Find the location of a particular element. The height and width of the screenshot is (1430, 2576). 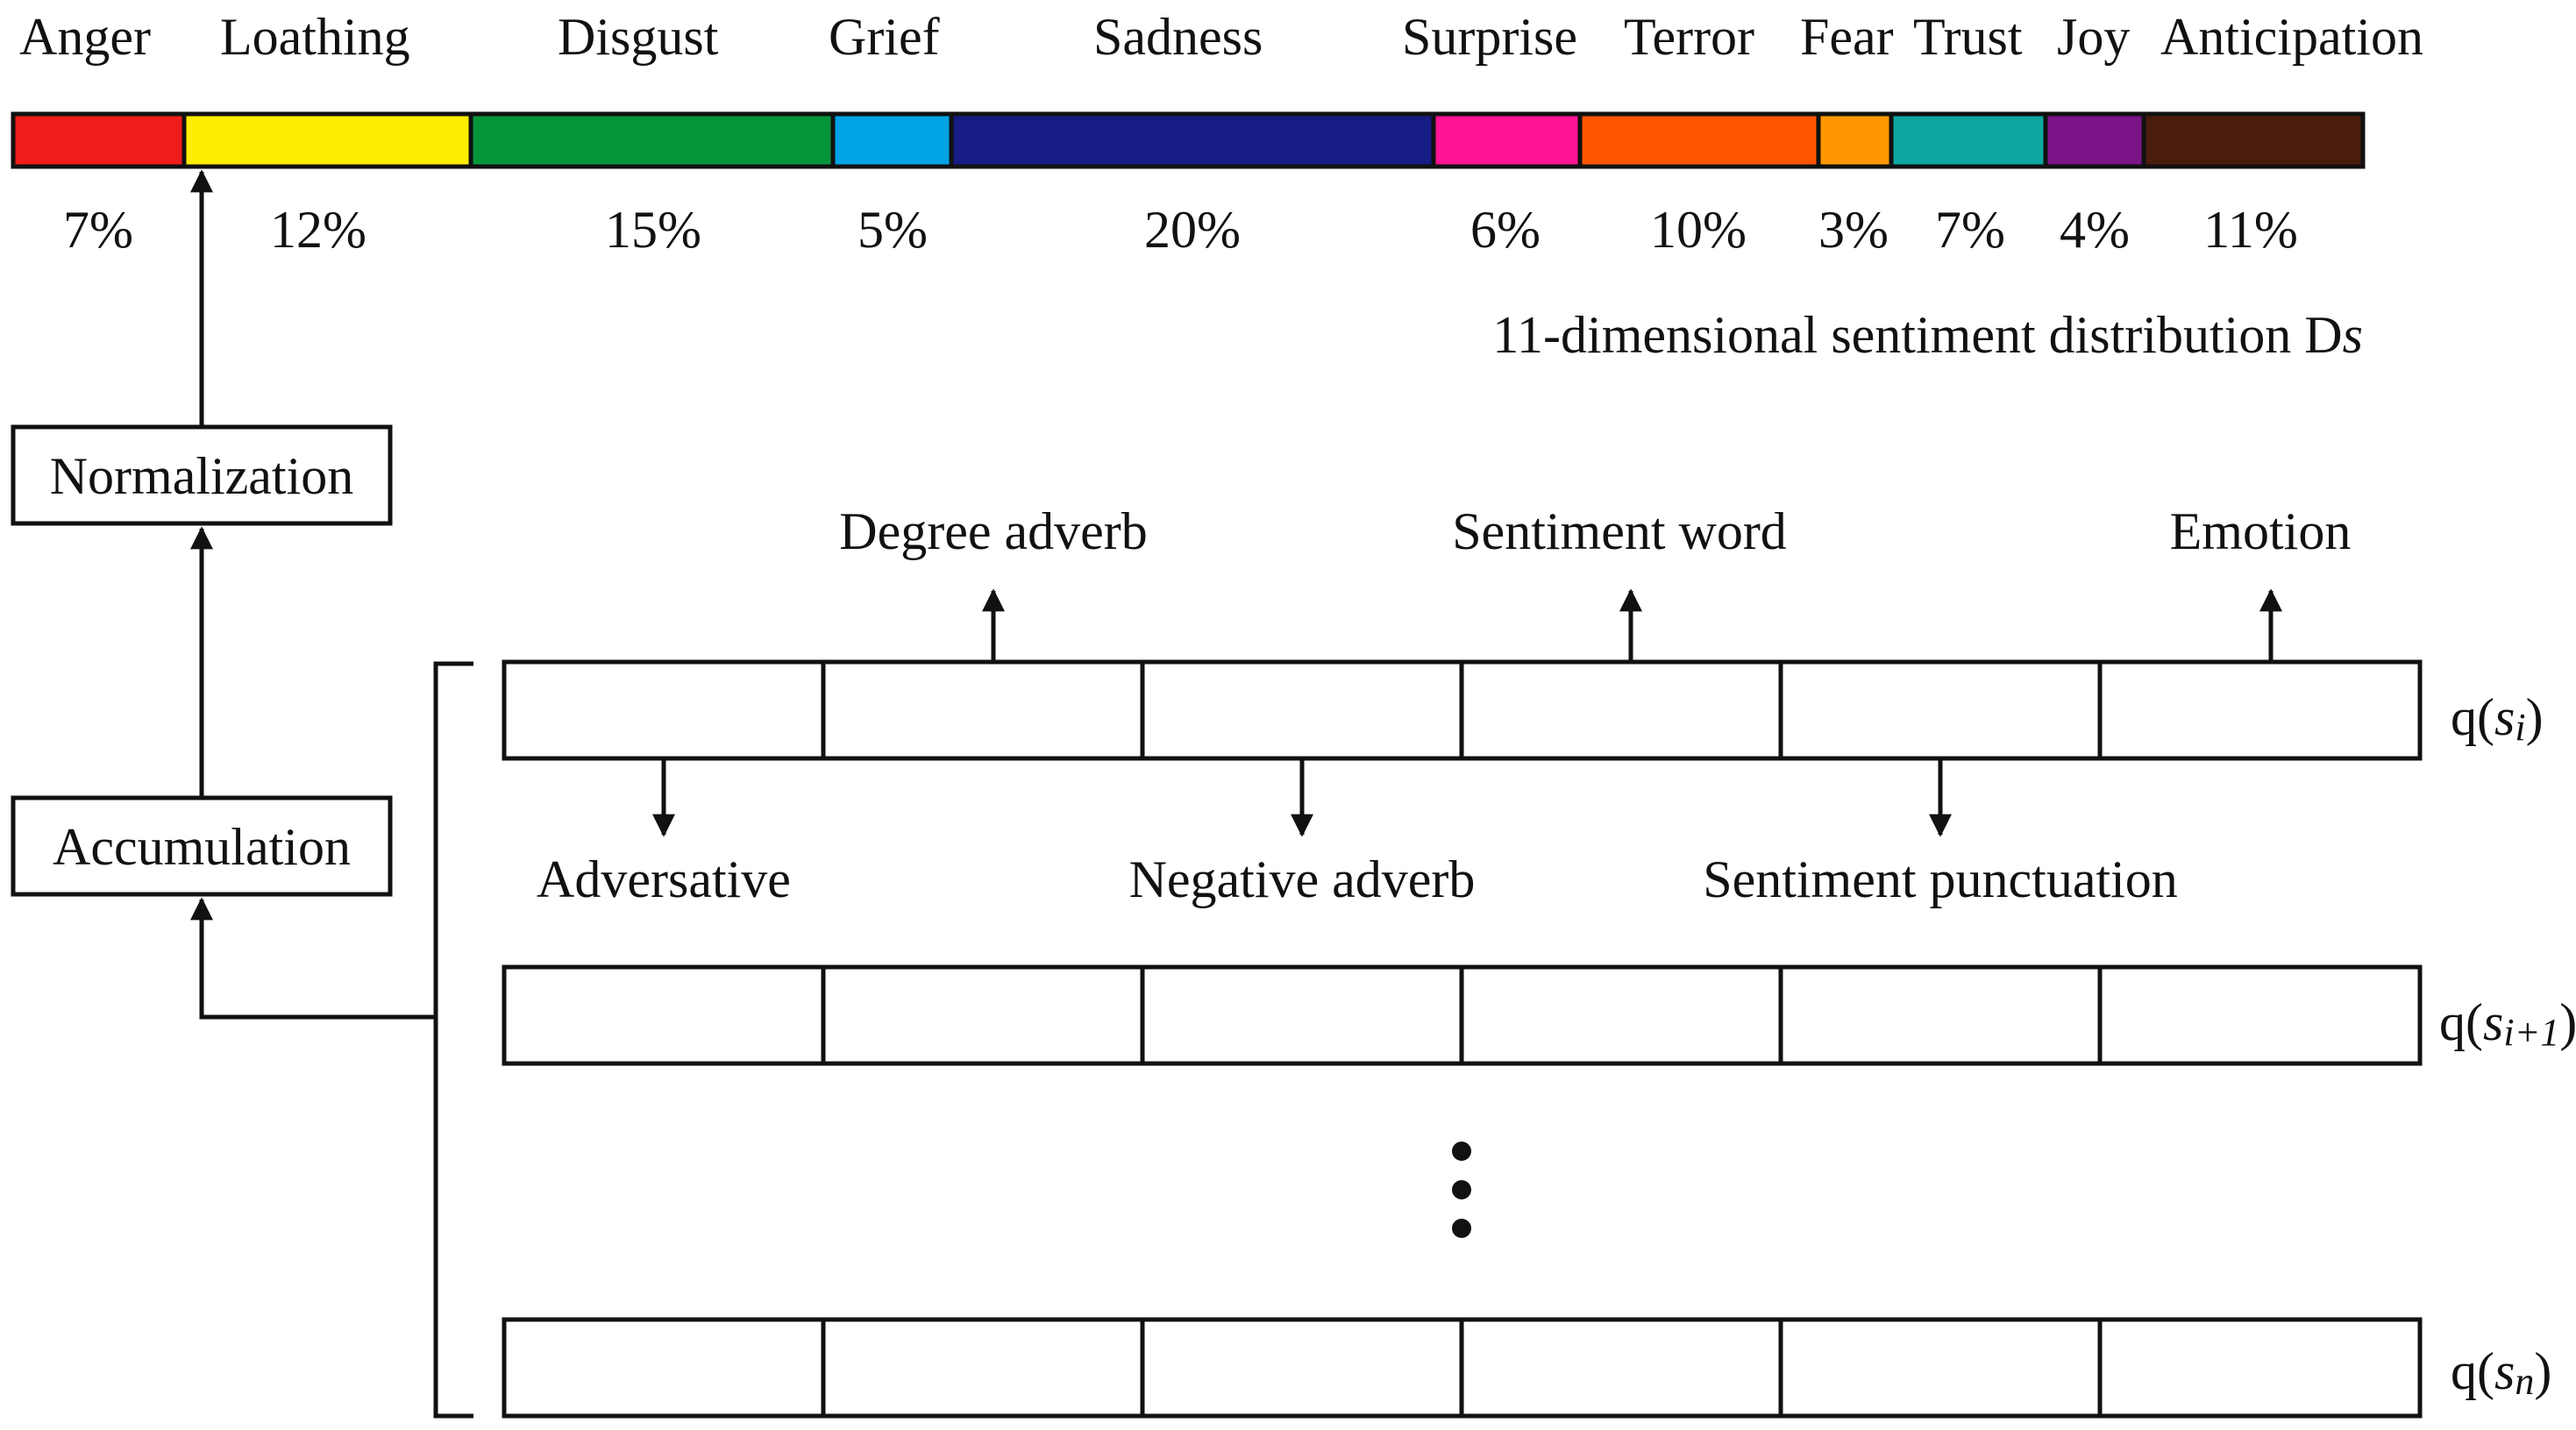

emotion-label-fear: Fear is located at coordinates (1847, 37).